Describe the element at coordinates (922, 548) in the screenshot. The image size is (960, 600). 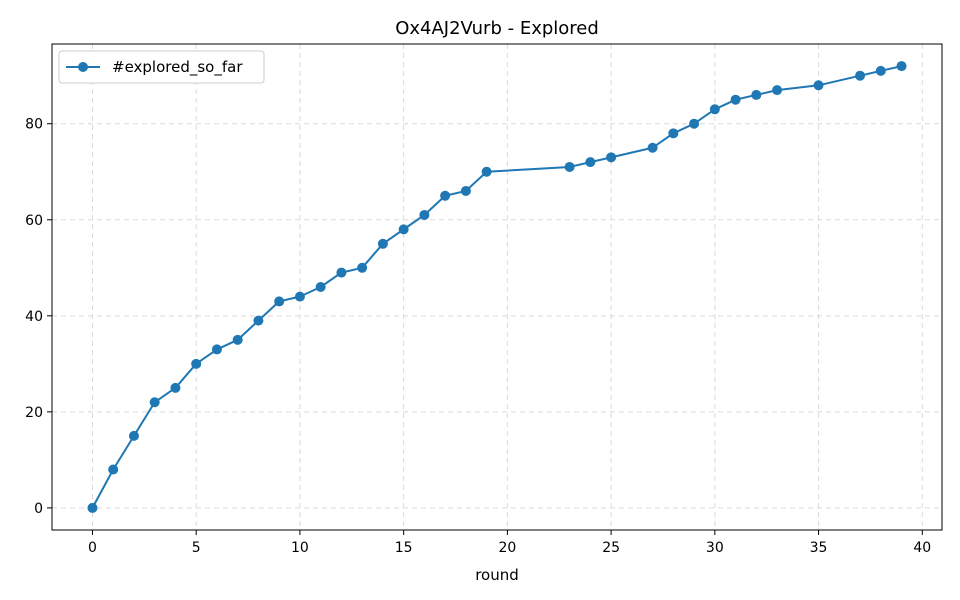
I see `x-tick-label: 40` at that location.